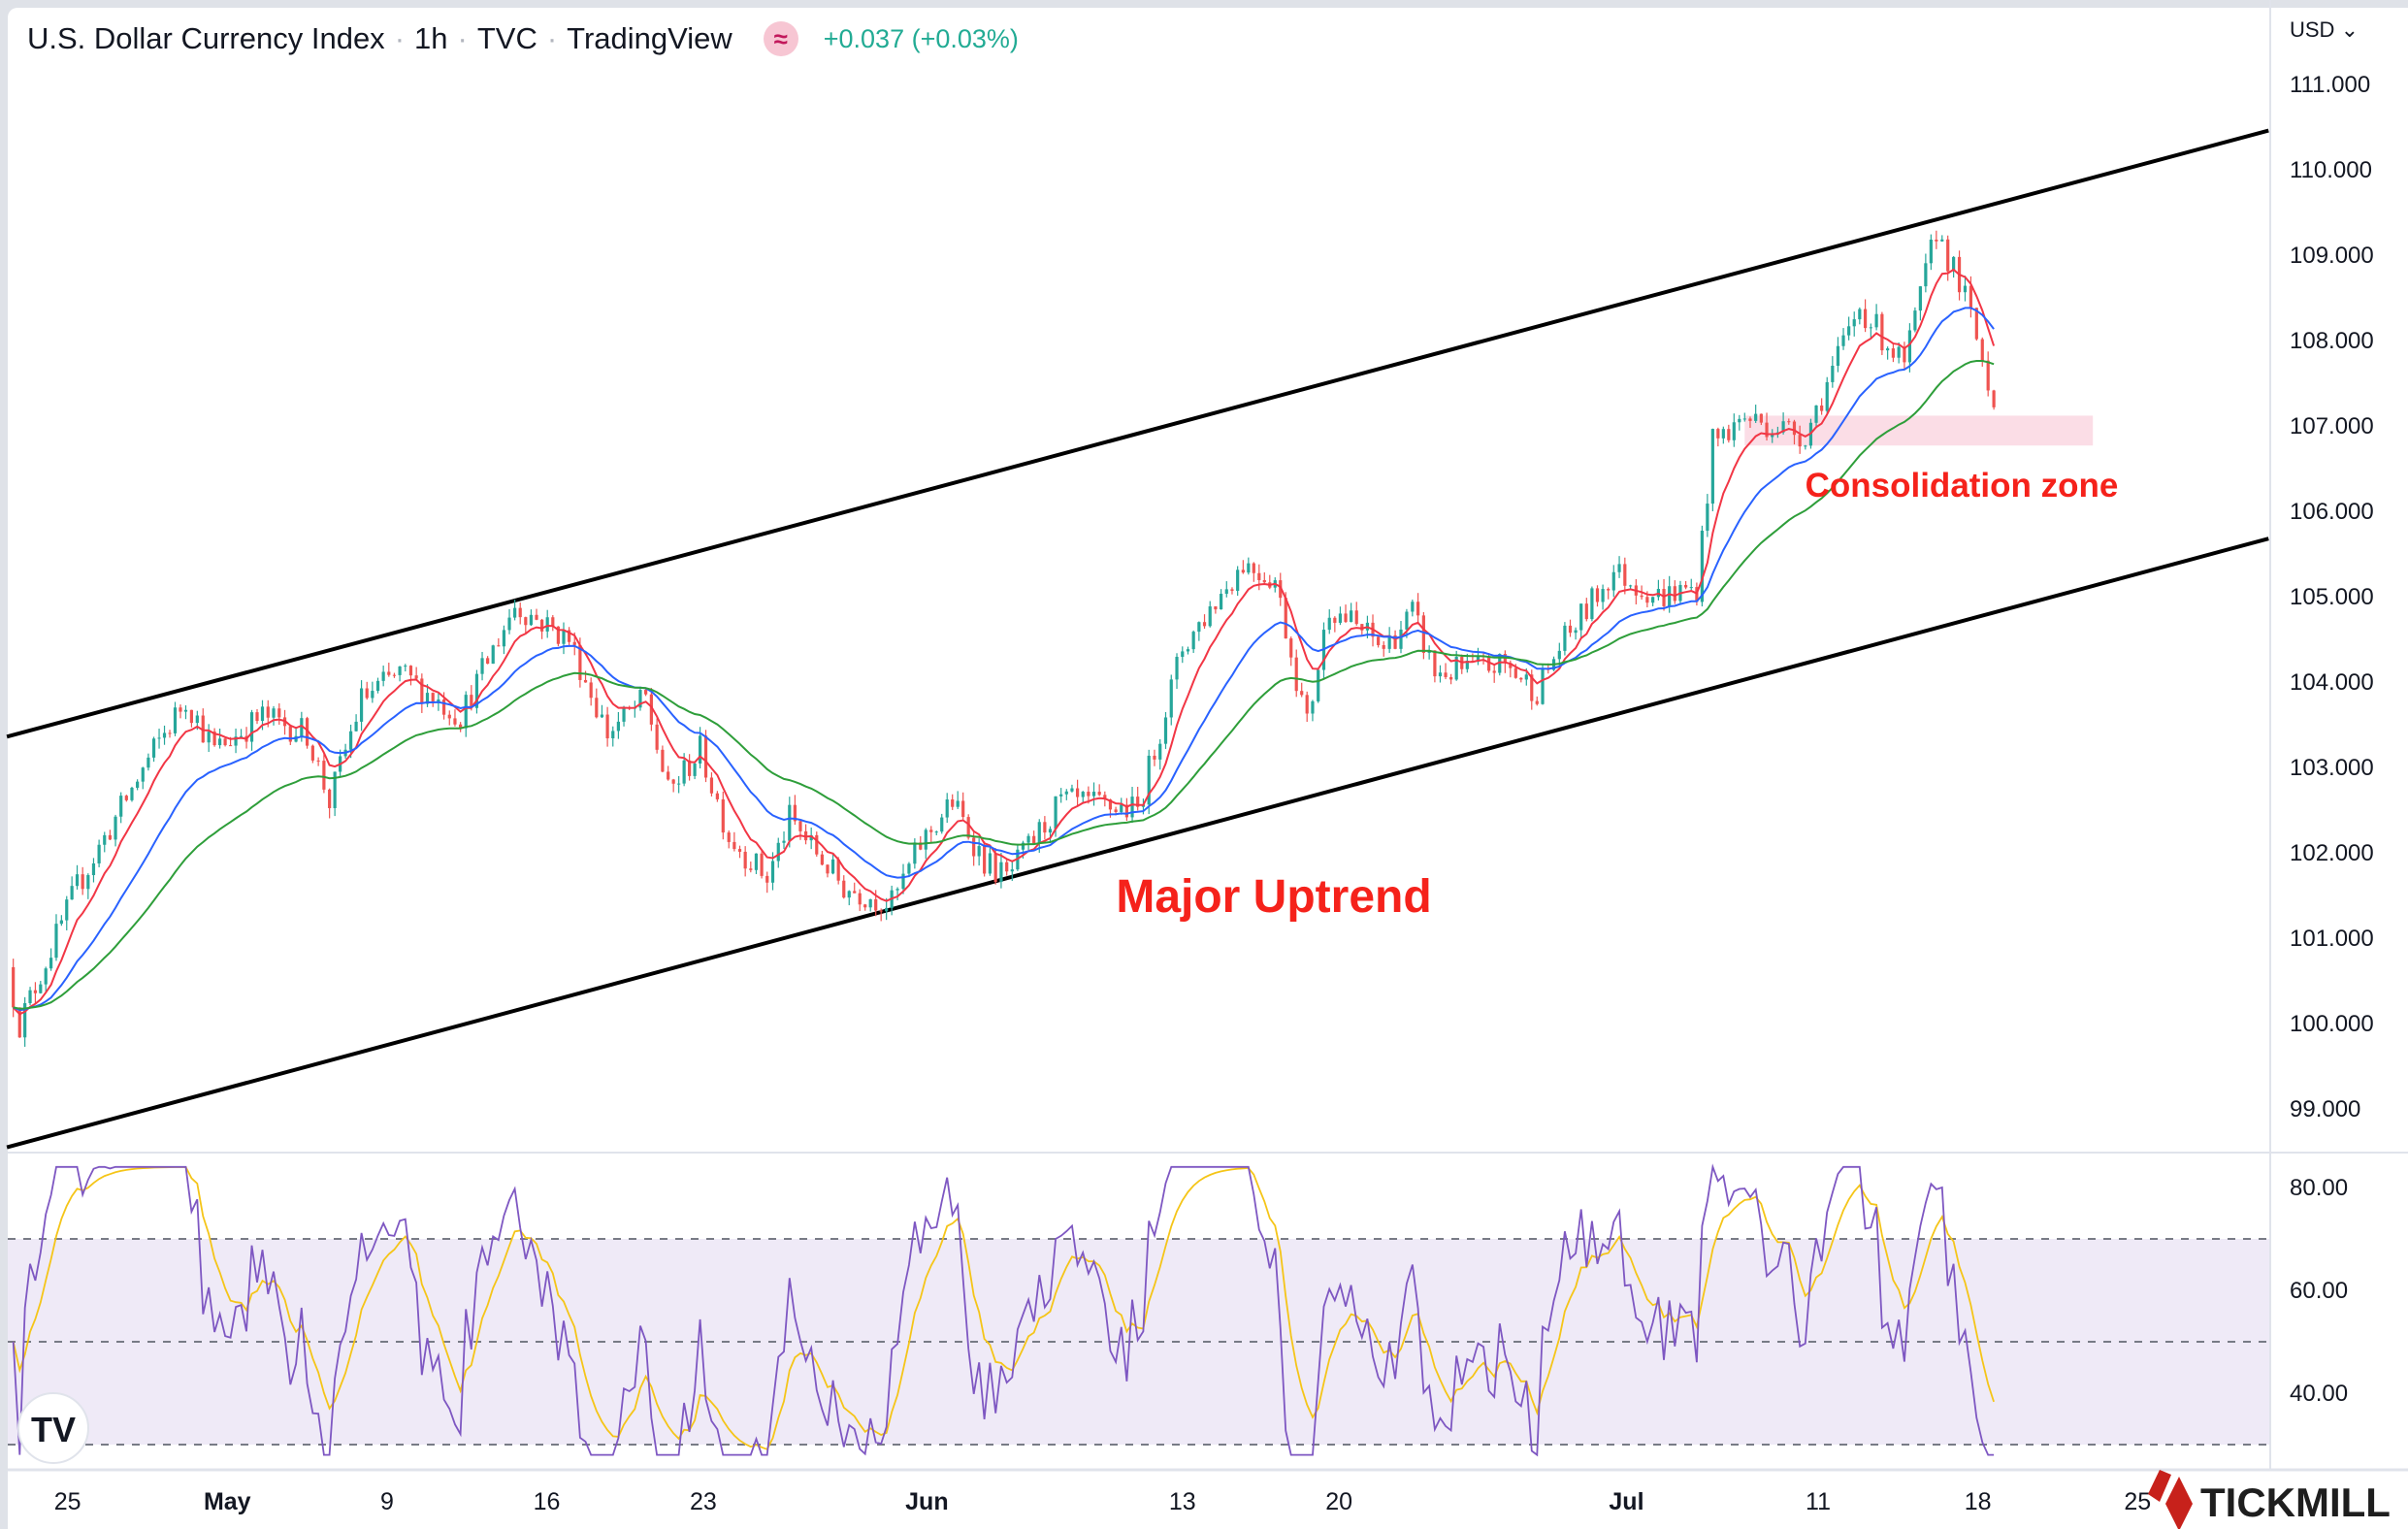 The height and width of the screenshot is (1529, 2408). I want to click on price-change: +0.037 (+0.03%), so click(921, 38).